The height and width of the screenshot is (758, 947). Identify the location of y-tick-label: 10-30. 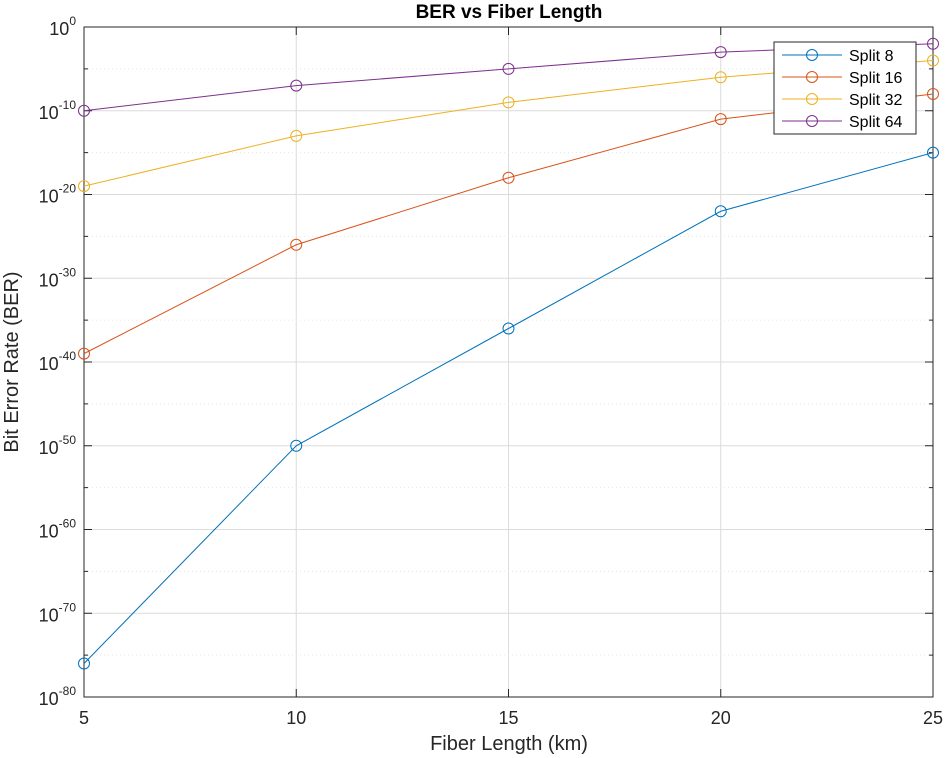
(58, 277).